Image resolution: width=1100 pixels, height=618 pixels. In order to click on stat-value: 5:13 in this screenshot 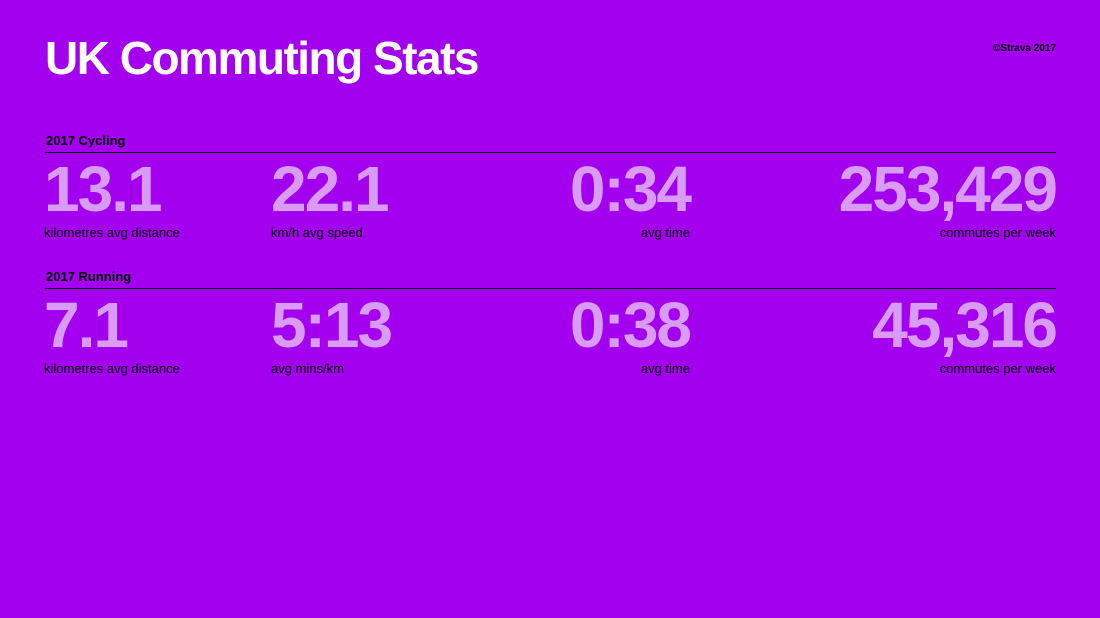, I will do `click(332, 325)`.